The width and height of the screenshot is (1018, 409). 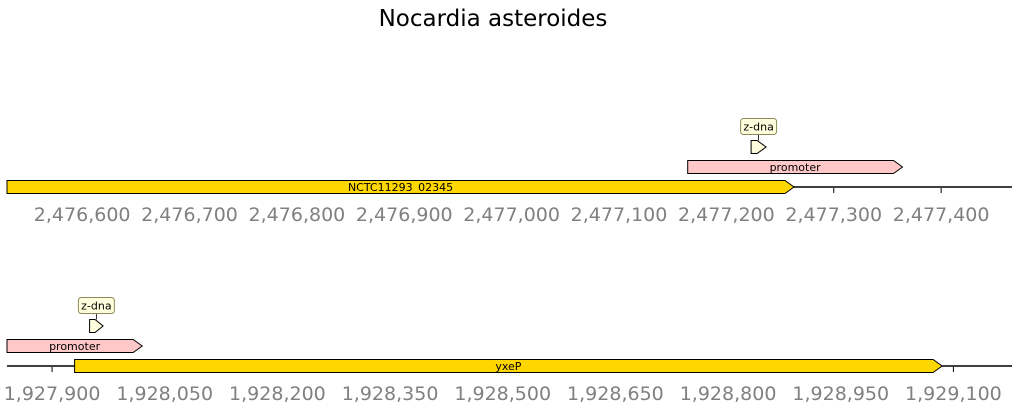 I want to click on axis-tick-label: 2,476,700, so click(x=189, y=215).